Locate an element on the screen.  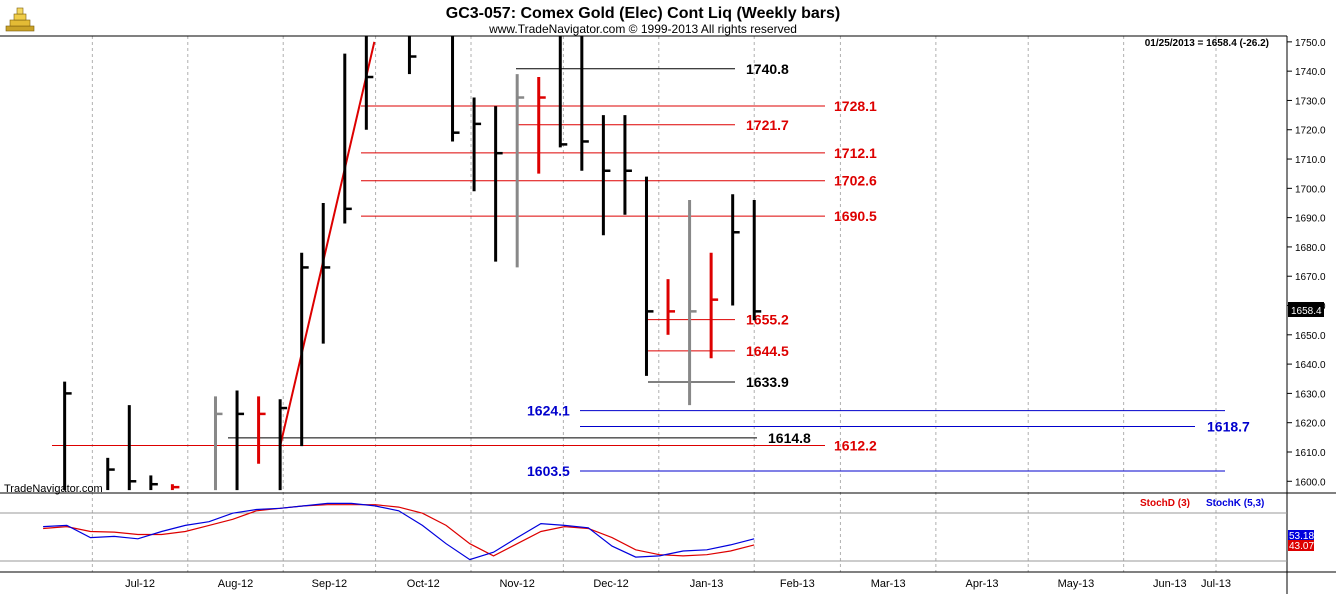
x-tick-label: Nov-12 is located at coordinates (516, 584).